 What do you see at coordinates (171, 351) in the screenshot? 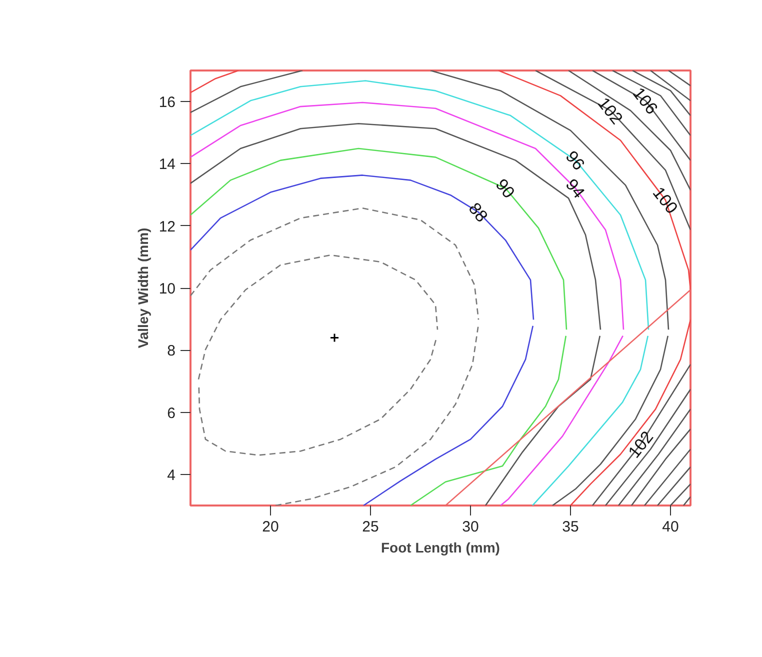
I see `y-tick-label: 8` at bounding box center [171, 351].